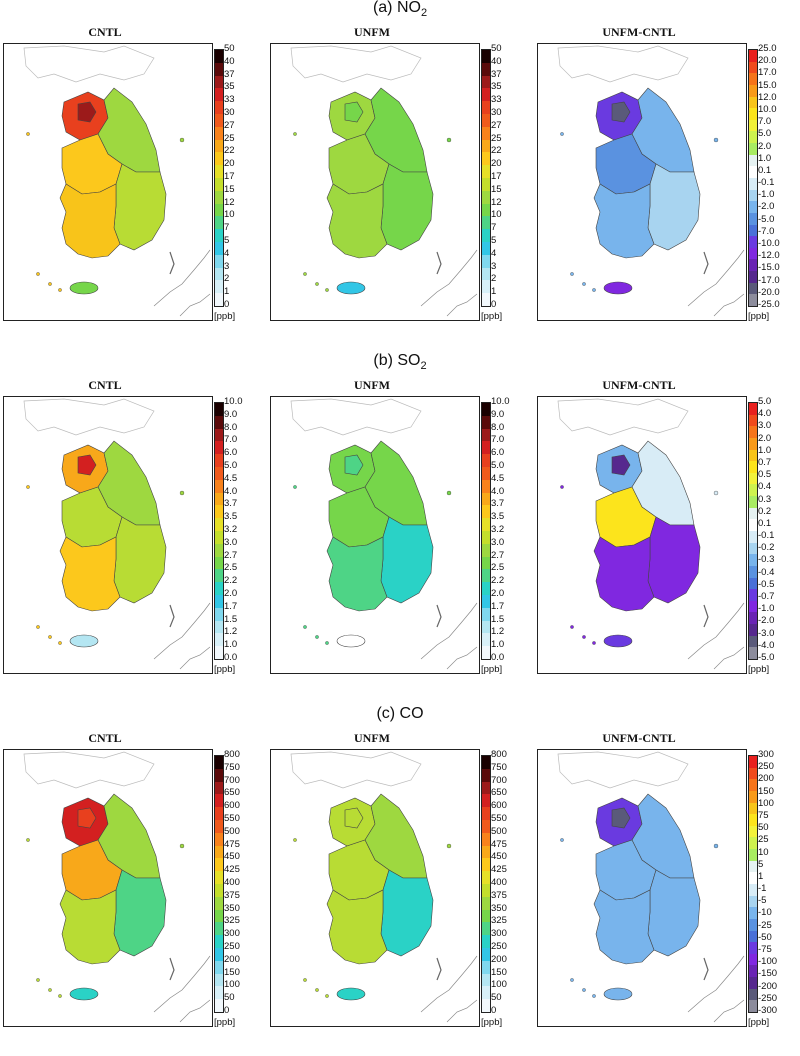 Image resolution: width=800 pixels, height=1056 pixels. Describe the element at coordinates (231, 529) in the screenshot. I see `colorbar-tick-label: 3.2` at that location.